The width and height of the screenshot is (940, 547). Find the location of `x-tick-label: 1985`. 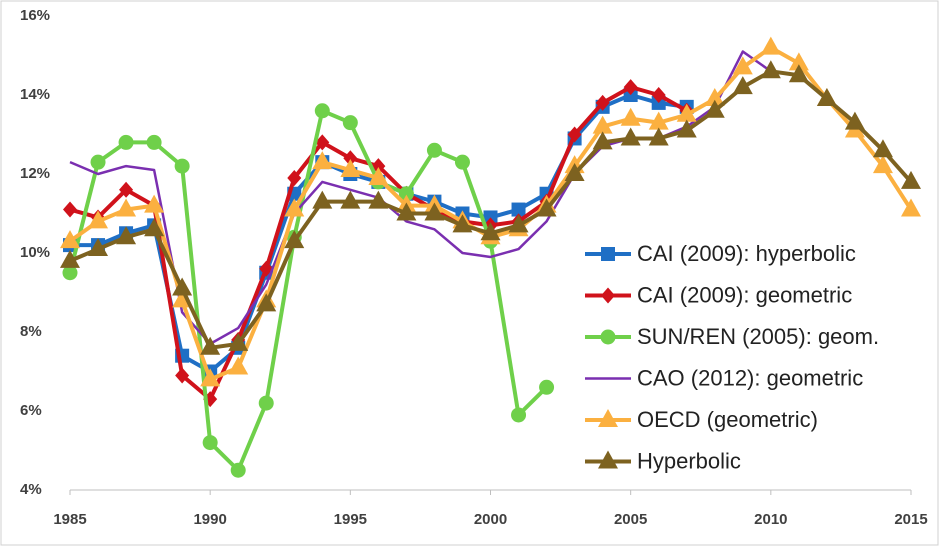

x-tick-label: 1985 is located at coordinates (69, 519).